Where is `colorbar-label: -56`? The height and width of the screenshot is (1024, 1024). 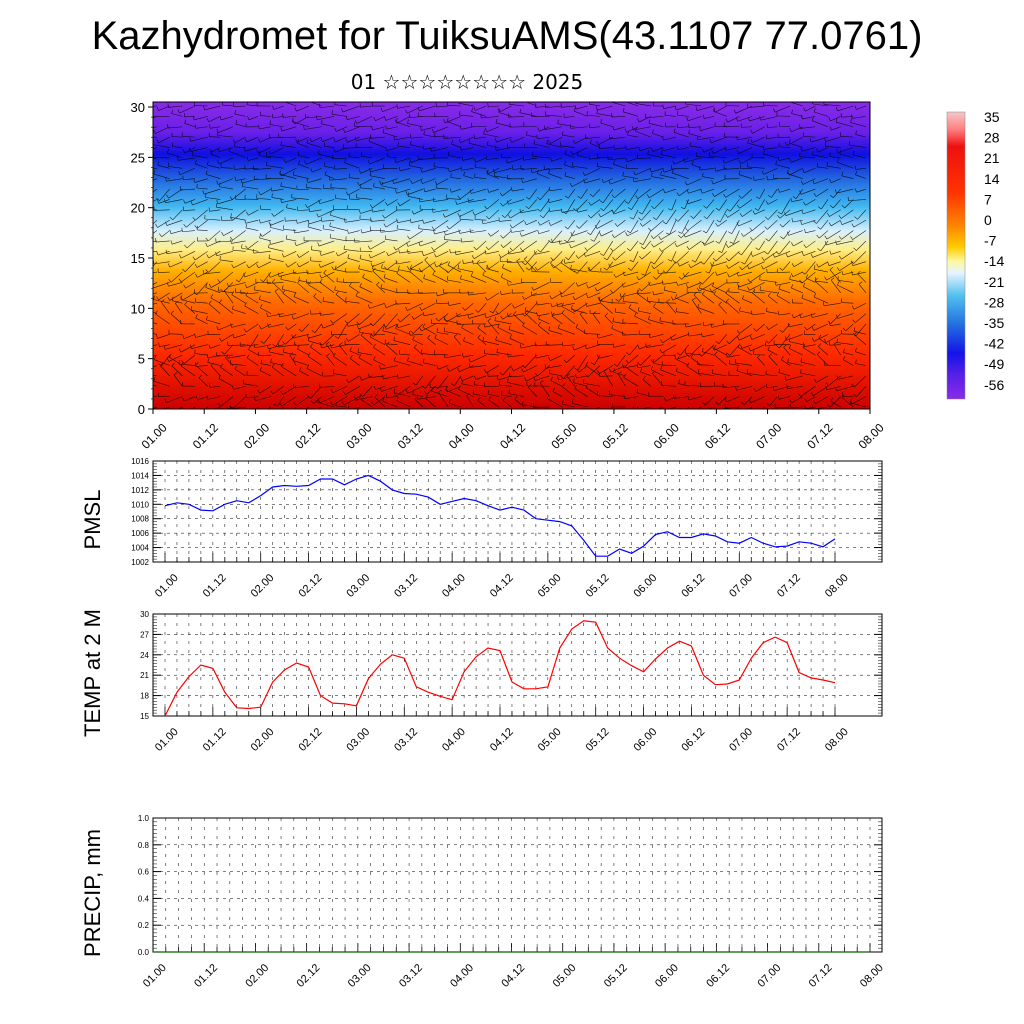 colorbar-label: -56 is located at coordinates (994, 385).